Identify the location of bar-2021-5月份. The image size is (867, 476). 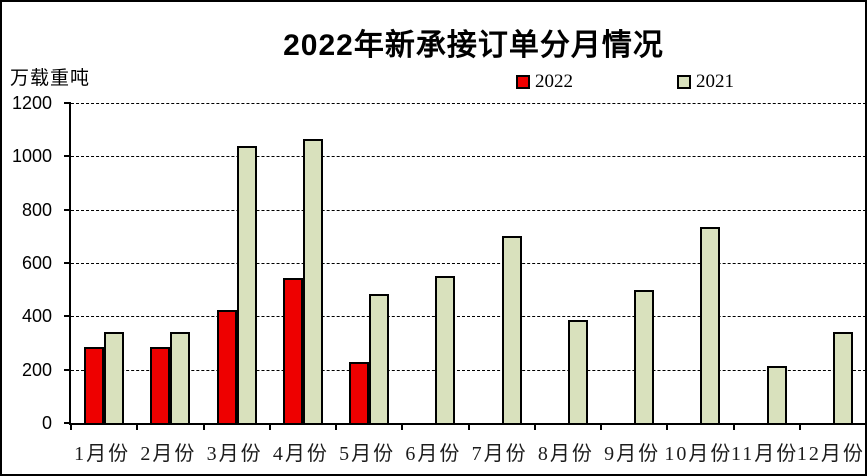
(379, 358).